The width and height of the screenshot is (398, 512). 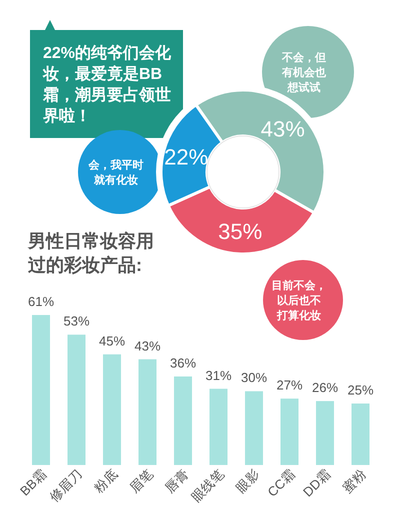 What do you see at coordinates (281, 483) in the screenshot?
I see `x-tick-label: CC霜` at bounding box center [281, 483].